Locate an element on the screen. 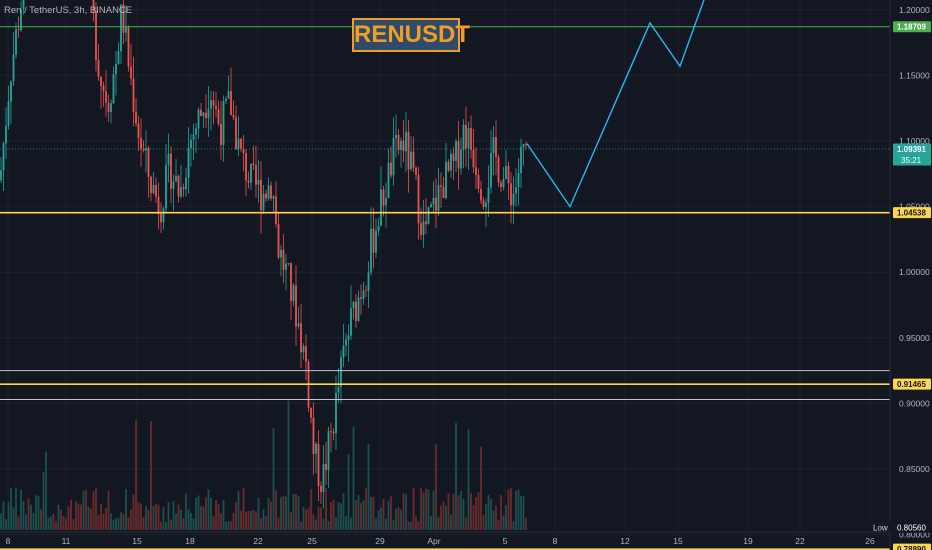 The image size is (932, 550). price-tick-label: 1.05000 is located at coordinates (914, 207).